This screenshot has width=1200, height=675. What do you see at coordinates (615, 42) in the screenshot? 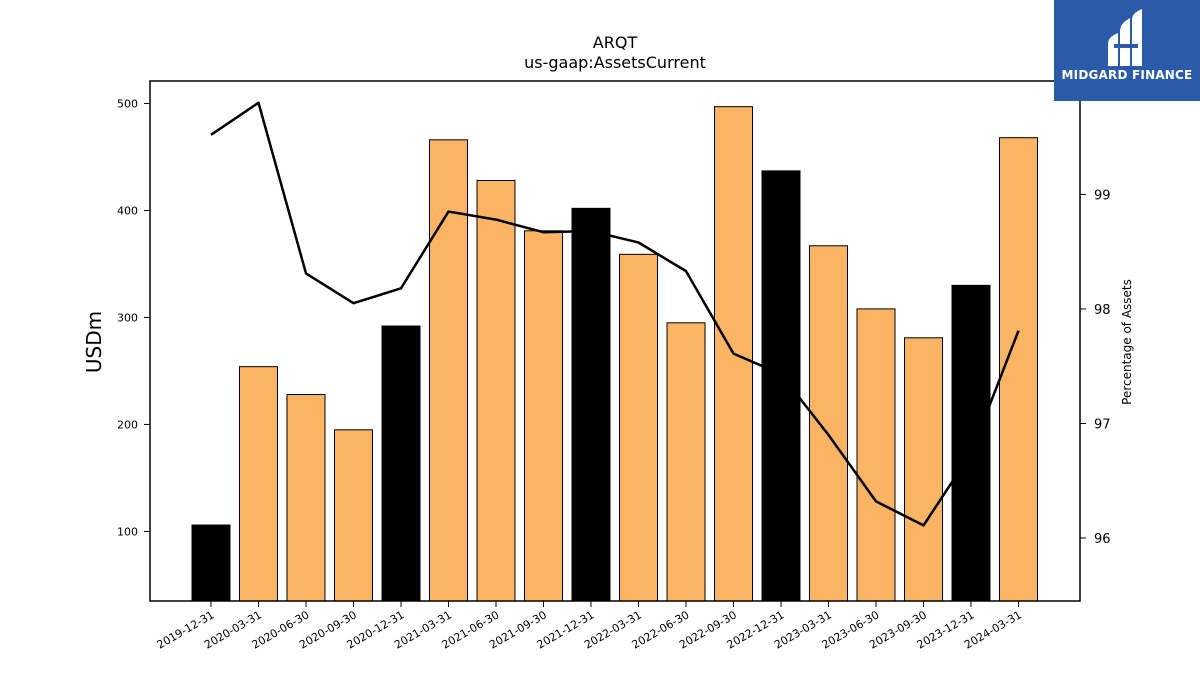
I see `chart-title: ARQT` at bounding box center [615, 42].